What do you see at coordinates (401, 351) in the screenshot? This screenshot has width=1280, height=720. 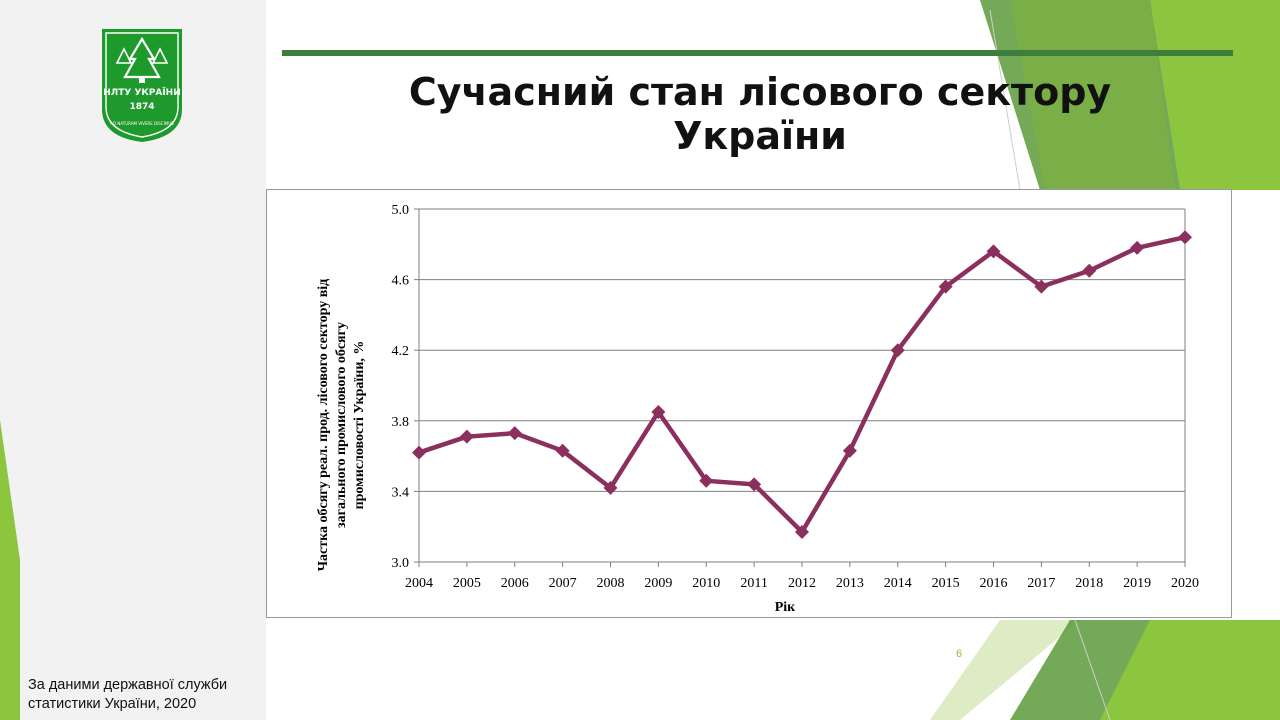 I see `y-tick-label: 4.2` at bounding box center [401, 351].